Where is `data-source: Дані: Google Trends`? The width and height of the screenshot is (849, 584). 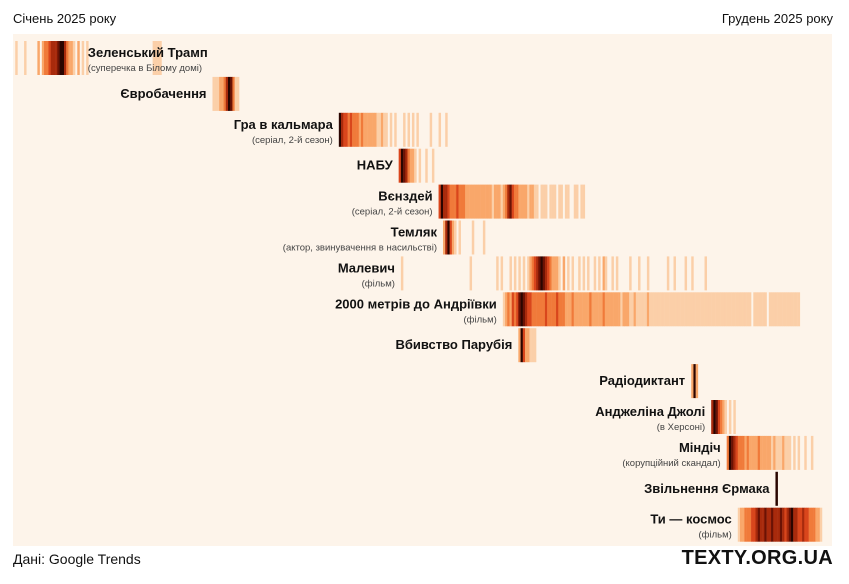 data-source: Дані: Google Trends is located at coordinates (77, 559).